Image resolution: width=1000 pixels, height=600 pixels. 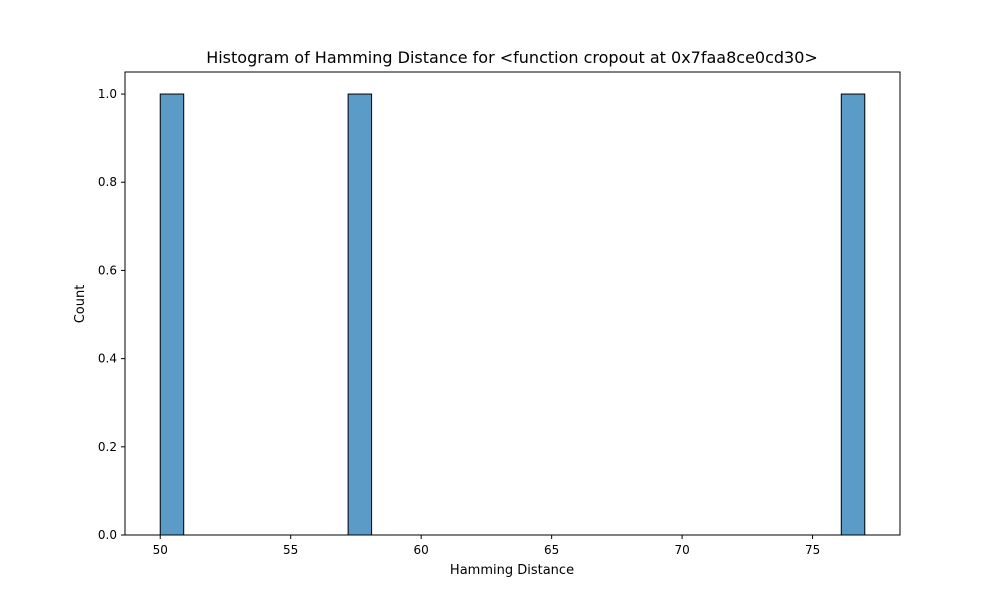 I want to click on x-tick-label-1: 55, so click(x=290, y=550).